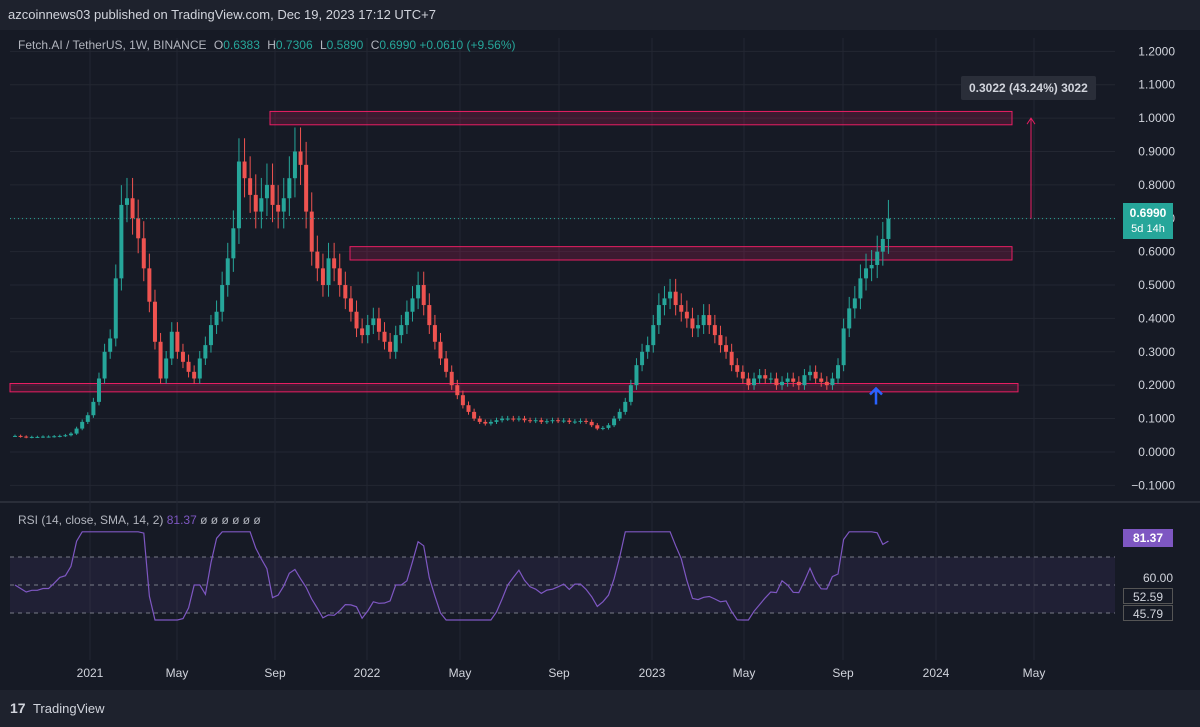 Image resolution: width=1200 pixels, height=727 pixels. I want to click on tradingview-logo-icon: 17, so click(18, 708).